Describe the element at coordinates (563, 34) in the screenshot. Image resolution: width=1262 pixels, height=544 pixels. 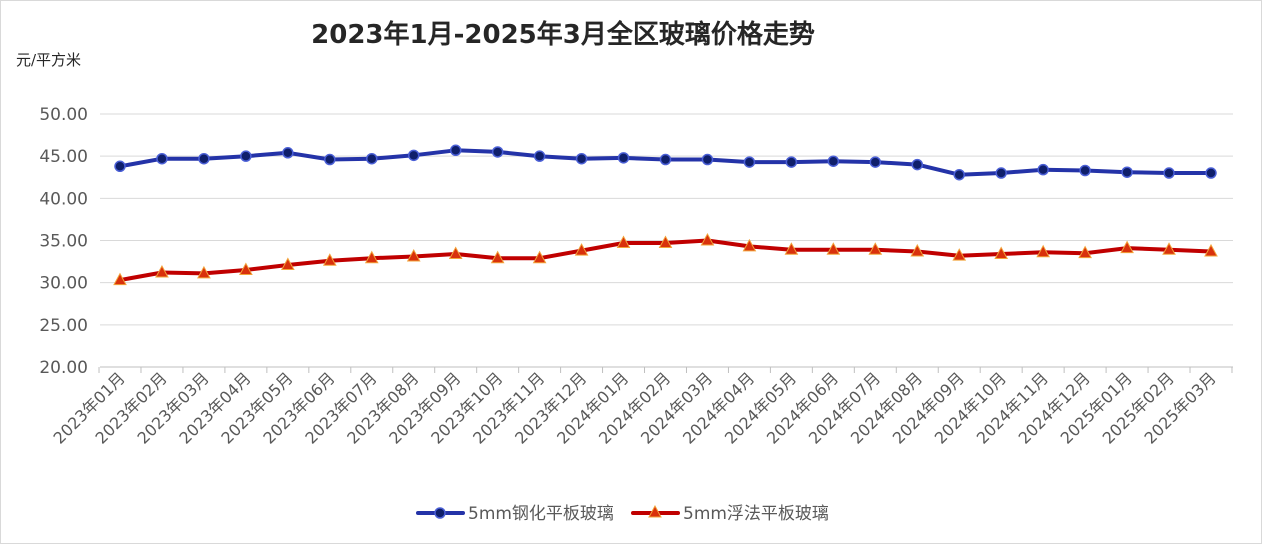
I see `chart-title: 2023年1月-2025年3月全区玻璃价格走势` at that location.